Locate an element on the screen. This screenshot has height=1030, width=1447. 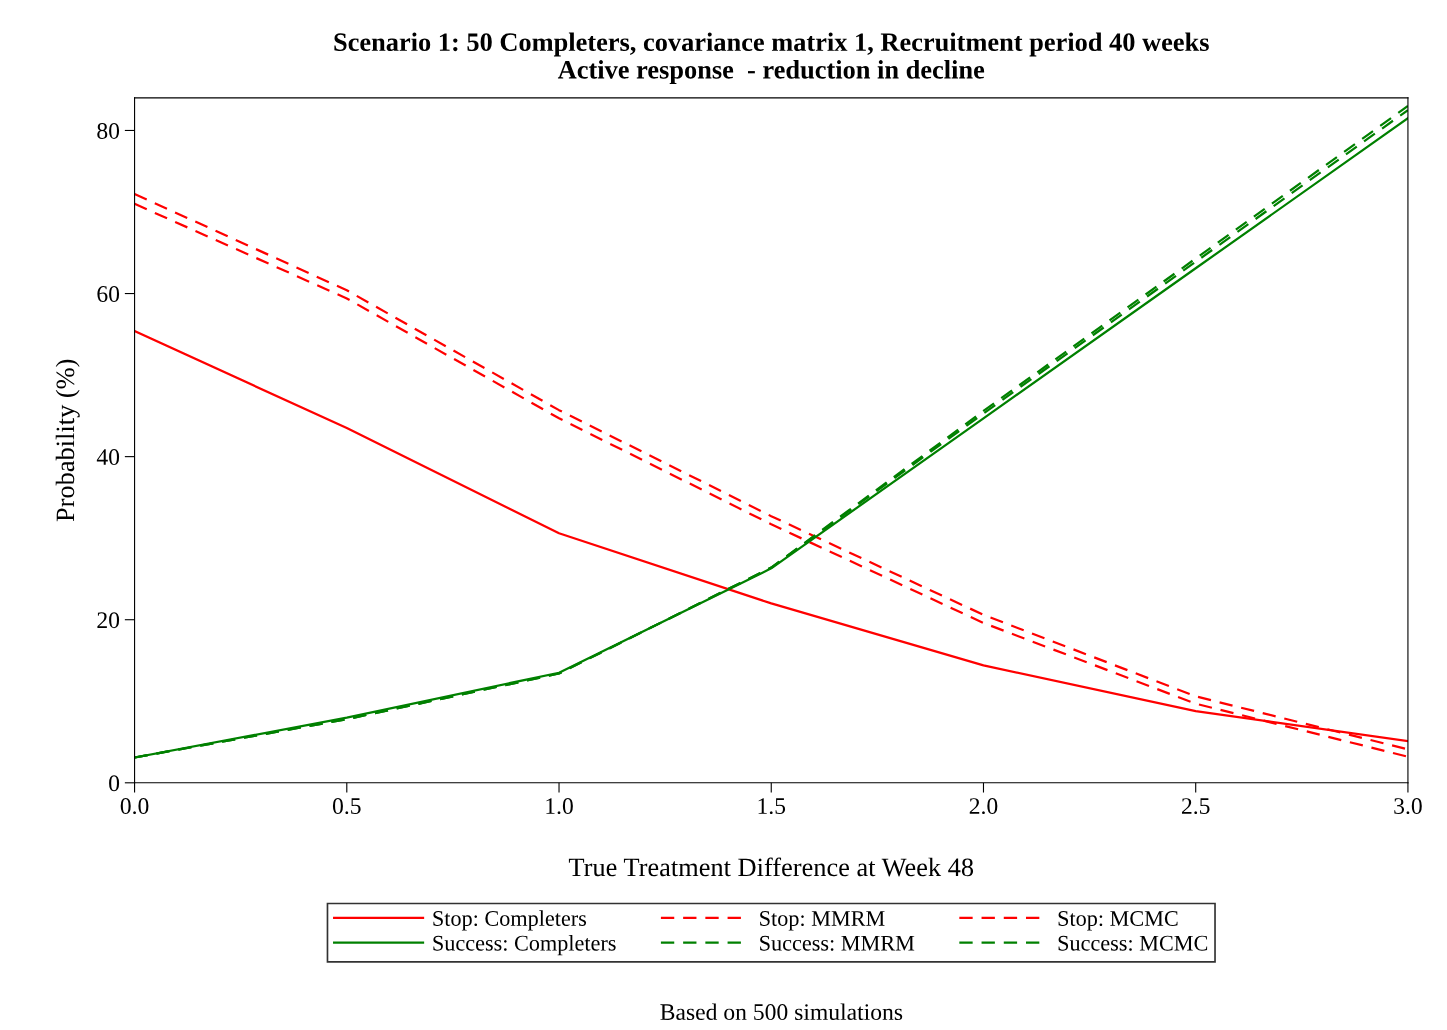
y-tick-label: 20 is located at coordinates (108, 620).